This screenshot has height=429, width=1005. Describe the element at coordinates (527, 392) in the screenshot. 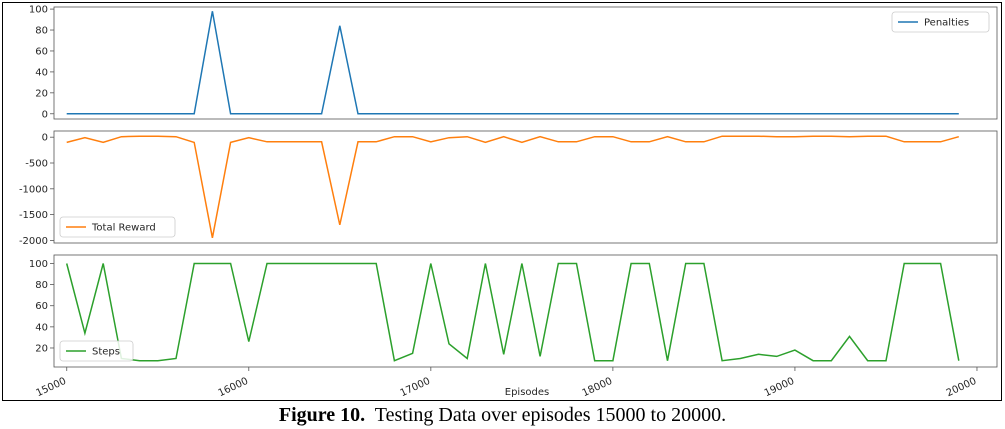

I see `x-axis-label: Episodes` at that location.